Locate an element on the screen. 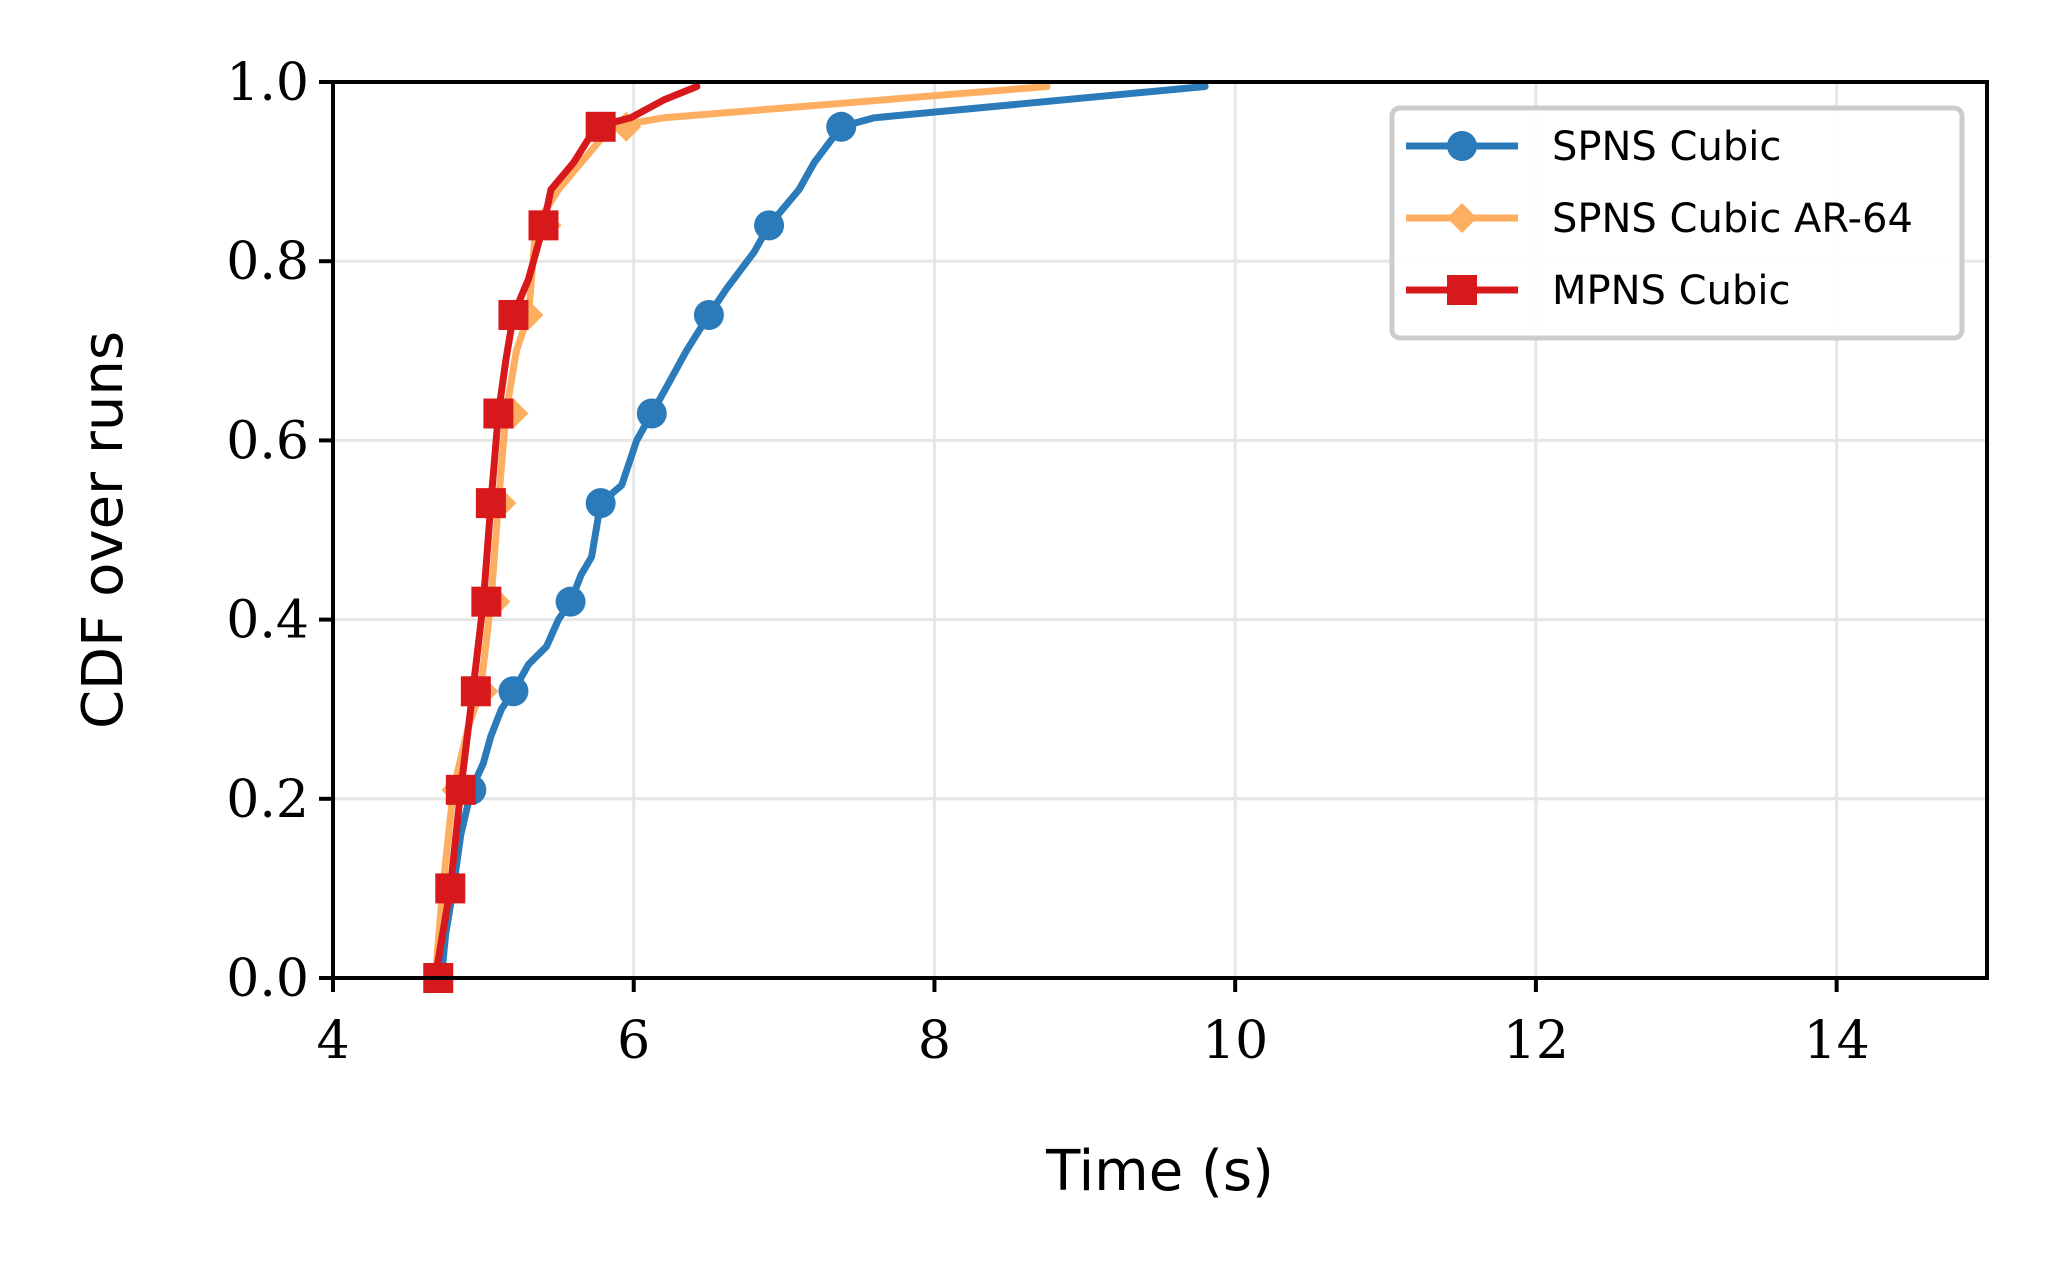 Image resolution: width=2065 pixels, height=1276 pixels. y-tick-label: 0.2 is located at coordinates (267, 800).